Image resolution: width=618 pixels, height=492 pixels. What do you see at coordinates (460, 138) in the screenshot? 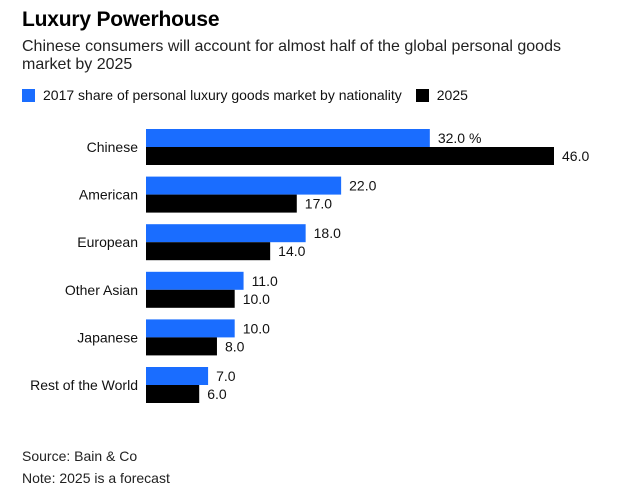
I see `value-label-2017-chinese: 32.0 %` at bounding box center [460, 138].